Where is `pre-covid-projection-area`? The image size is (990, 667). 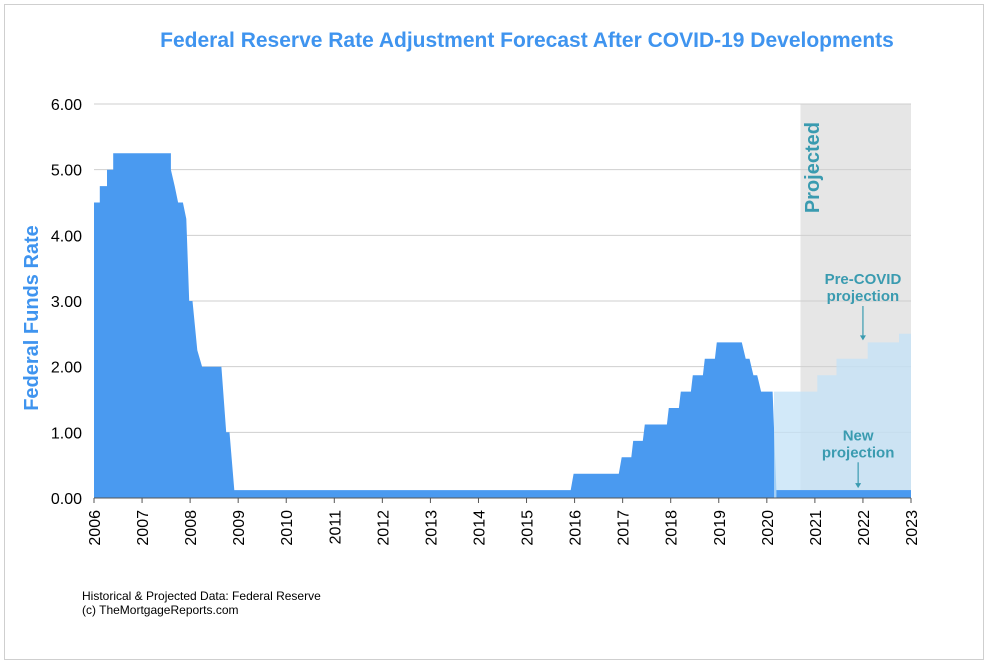
pre-covid-projection-area is located at coordinates (842, 415).